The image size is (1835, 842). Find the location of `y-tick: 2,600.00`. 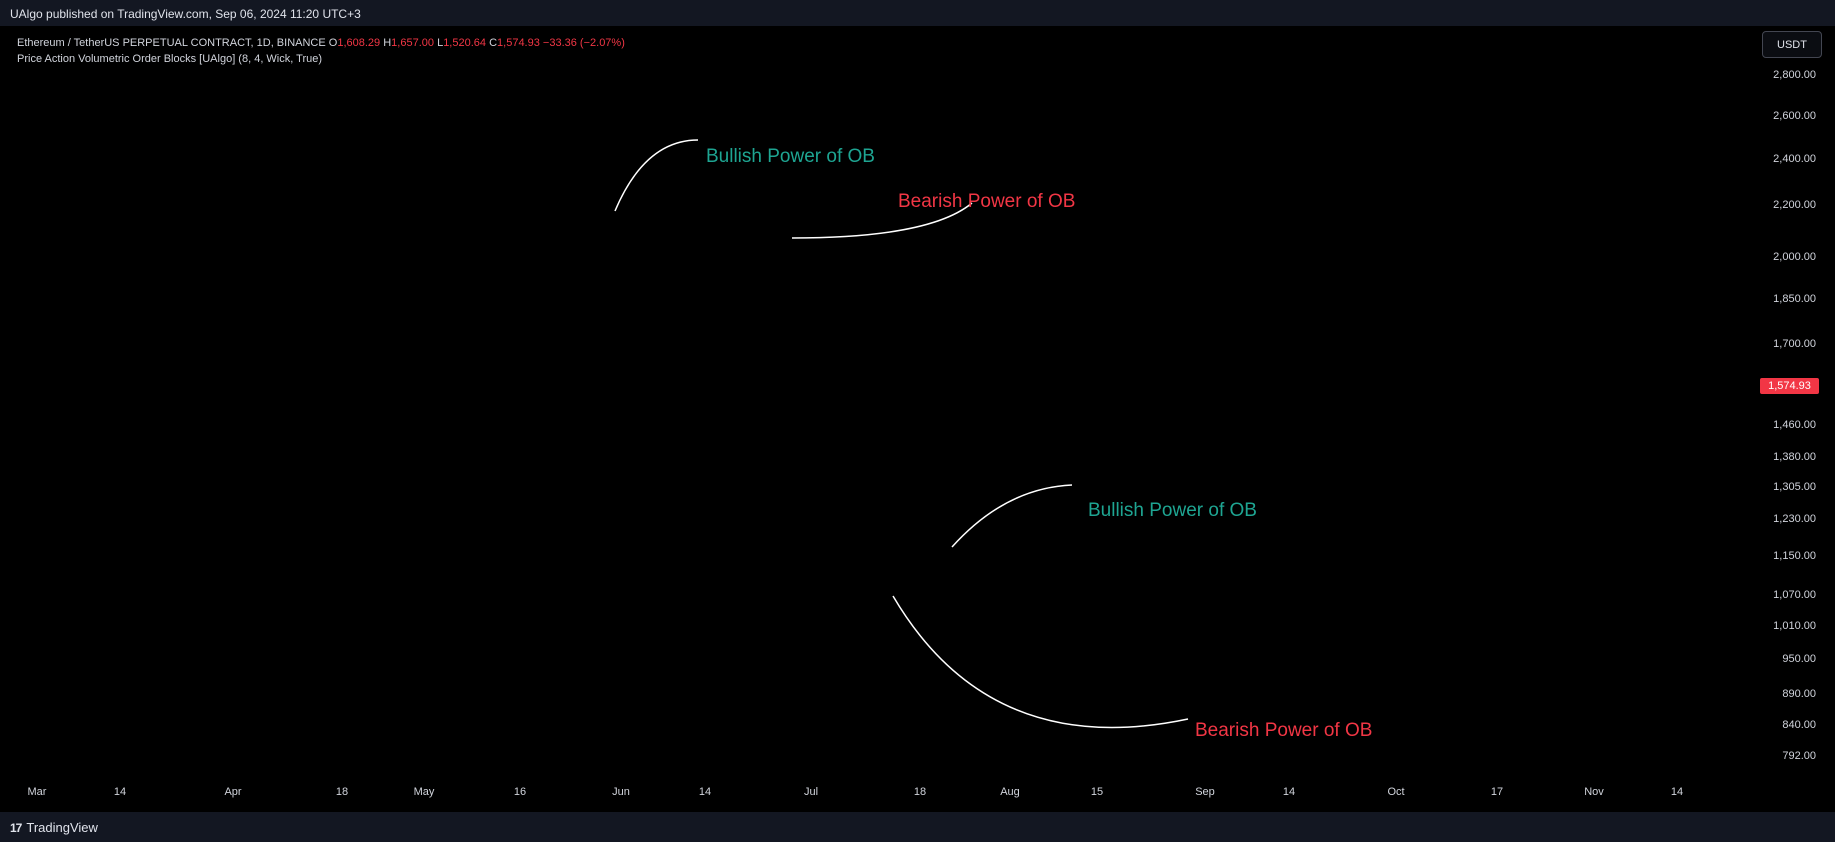

y-tick: 2,600.00 is located at coordinates (1794, 116).